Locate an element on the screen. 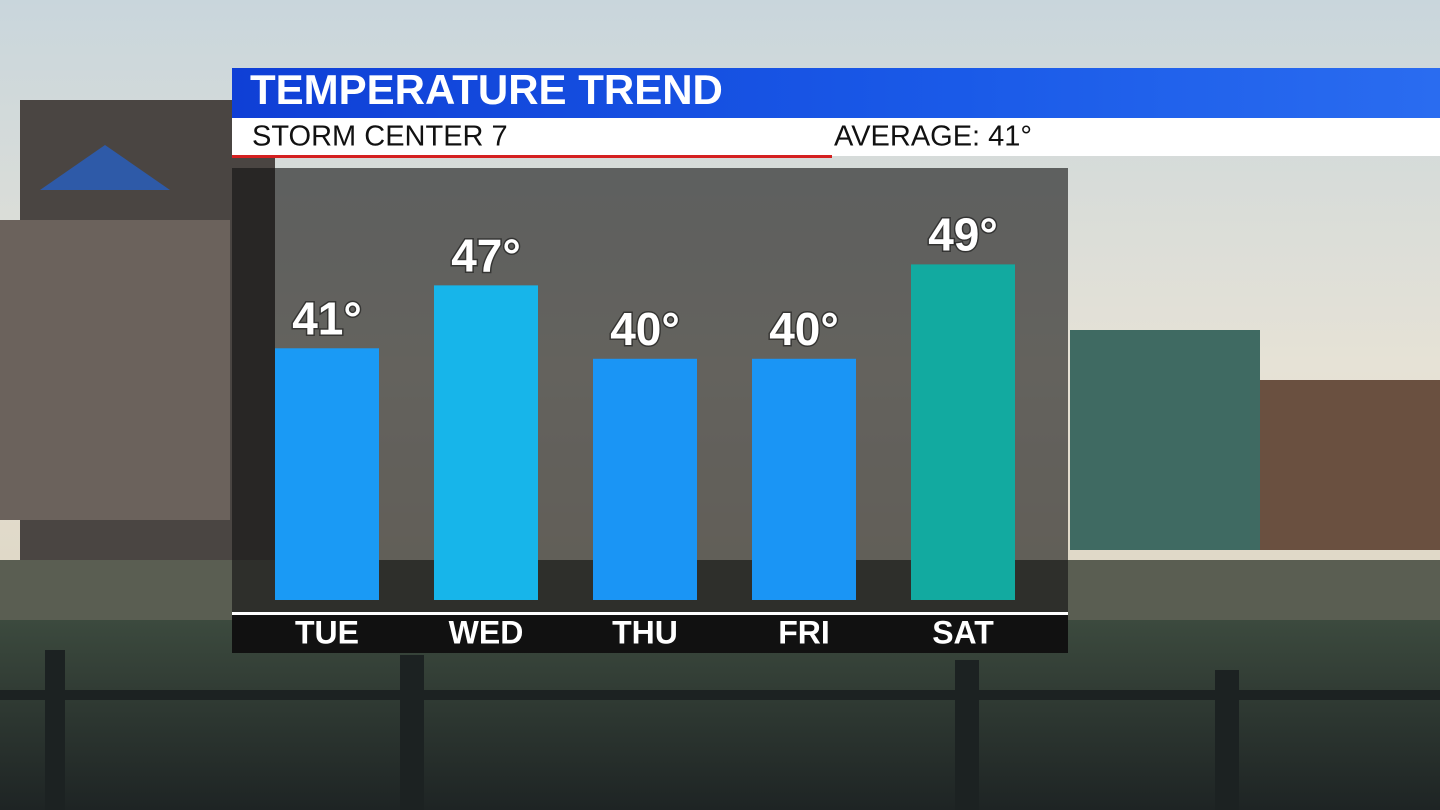  category-label: FRI is located at coordinates (804, 632).